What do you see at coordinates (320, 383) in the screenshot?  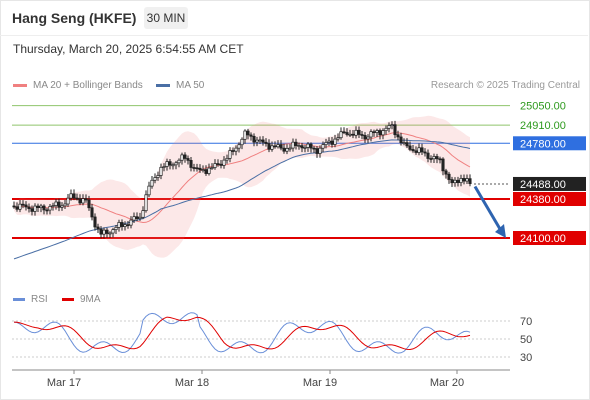 I see `x-tick-label-2: Mar 19` at bounding box center [320, 383].